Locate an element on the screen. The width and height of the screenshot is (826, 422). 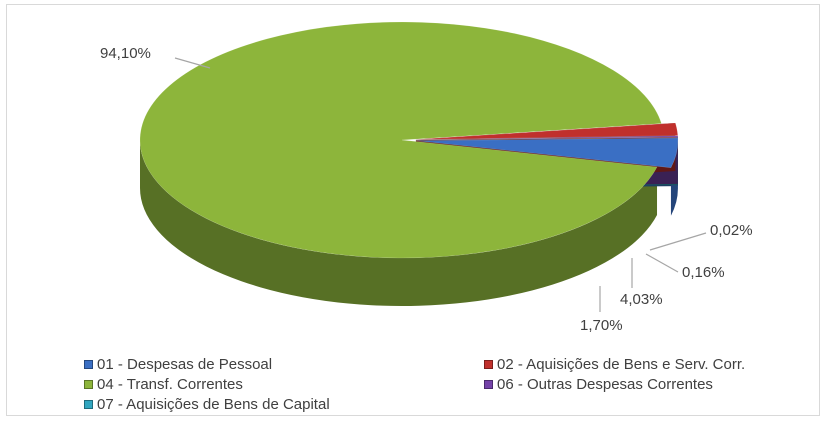
legend-item-outras-despesas: 06 - Outras Despesas Correntes is located at coordinates (598, 384).